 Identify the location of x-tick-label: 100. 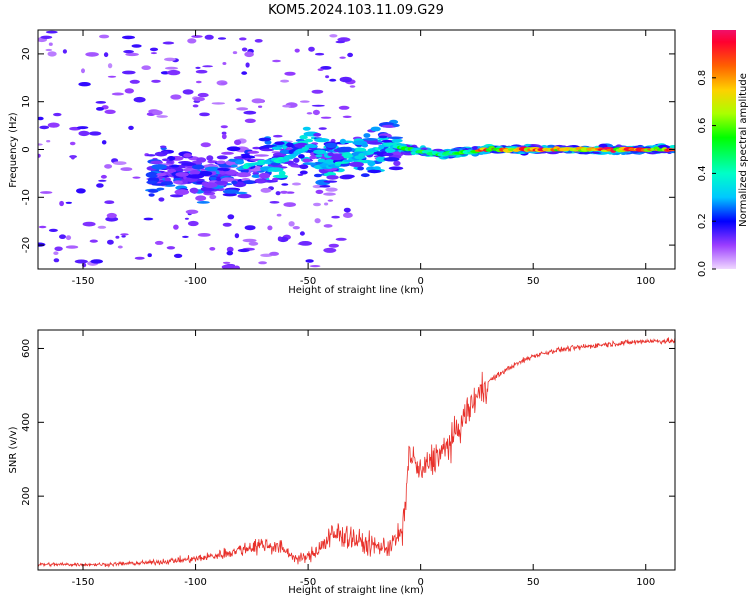
(645, 281).